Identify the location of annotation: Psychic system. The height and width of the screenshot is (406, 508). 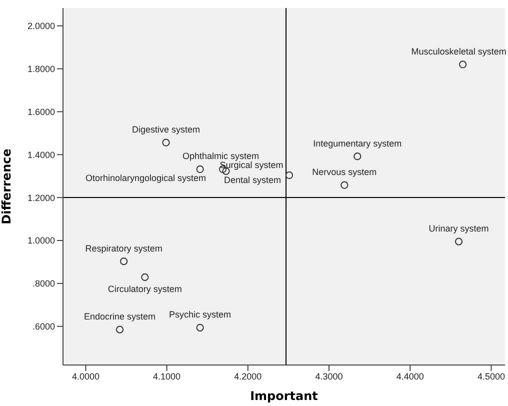
(200, 315).